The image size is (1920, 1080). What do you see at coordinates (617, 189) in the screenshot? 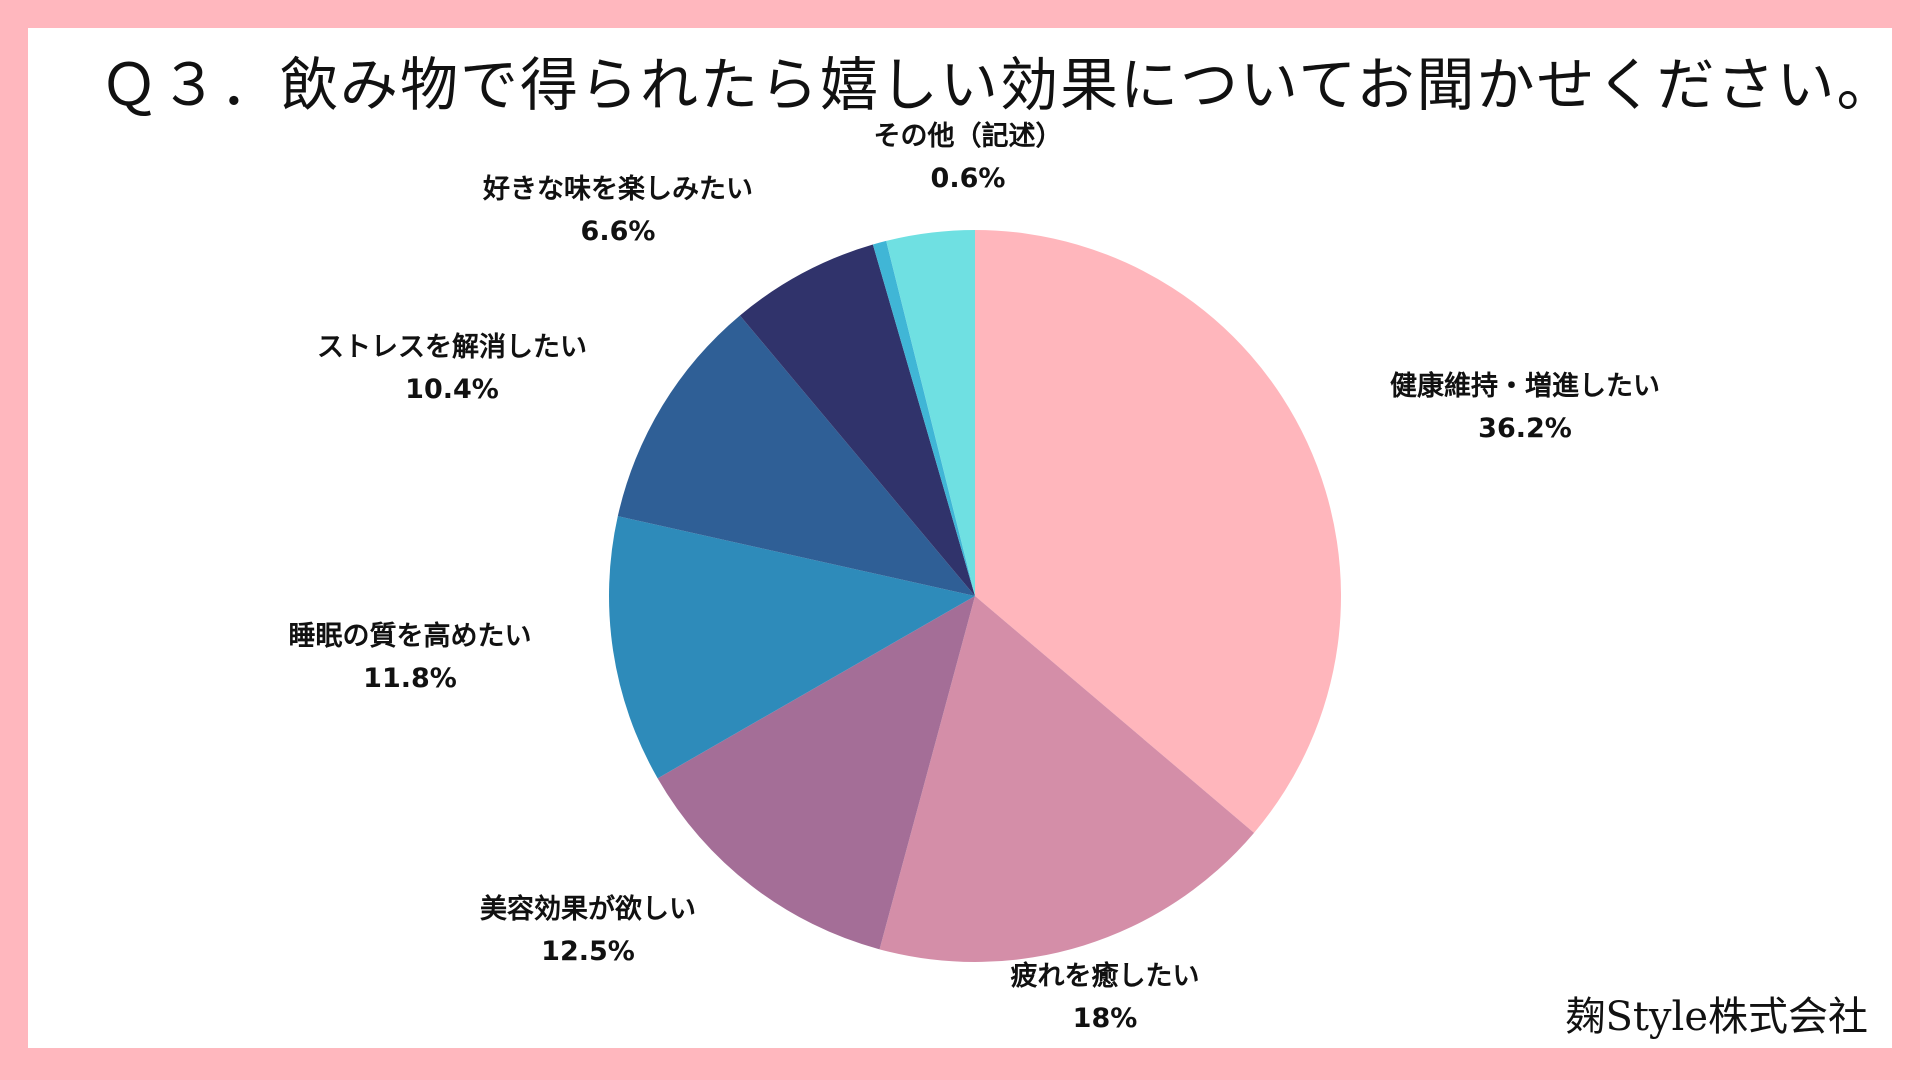
I see `slice-label-6: 好きな味を楽しみたい` at bounding box center [617, 189].